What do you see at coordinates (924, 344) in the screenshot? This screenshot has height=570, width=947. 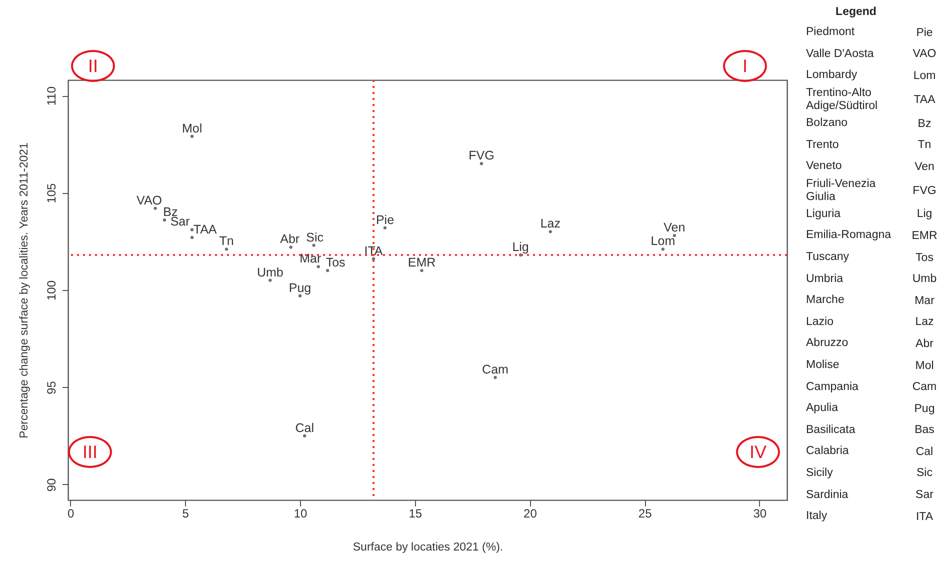 I see `text: Abr` at bounding box center [924, 344].